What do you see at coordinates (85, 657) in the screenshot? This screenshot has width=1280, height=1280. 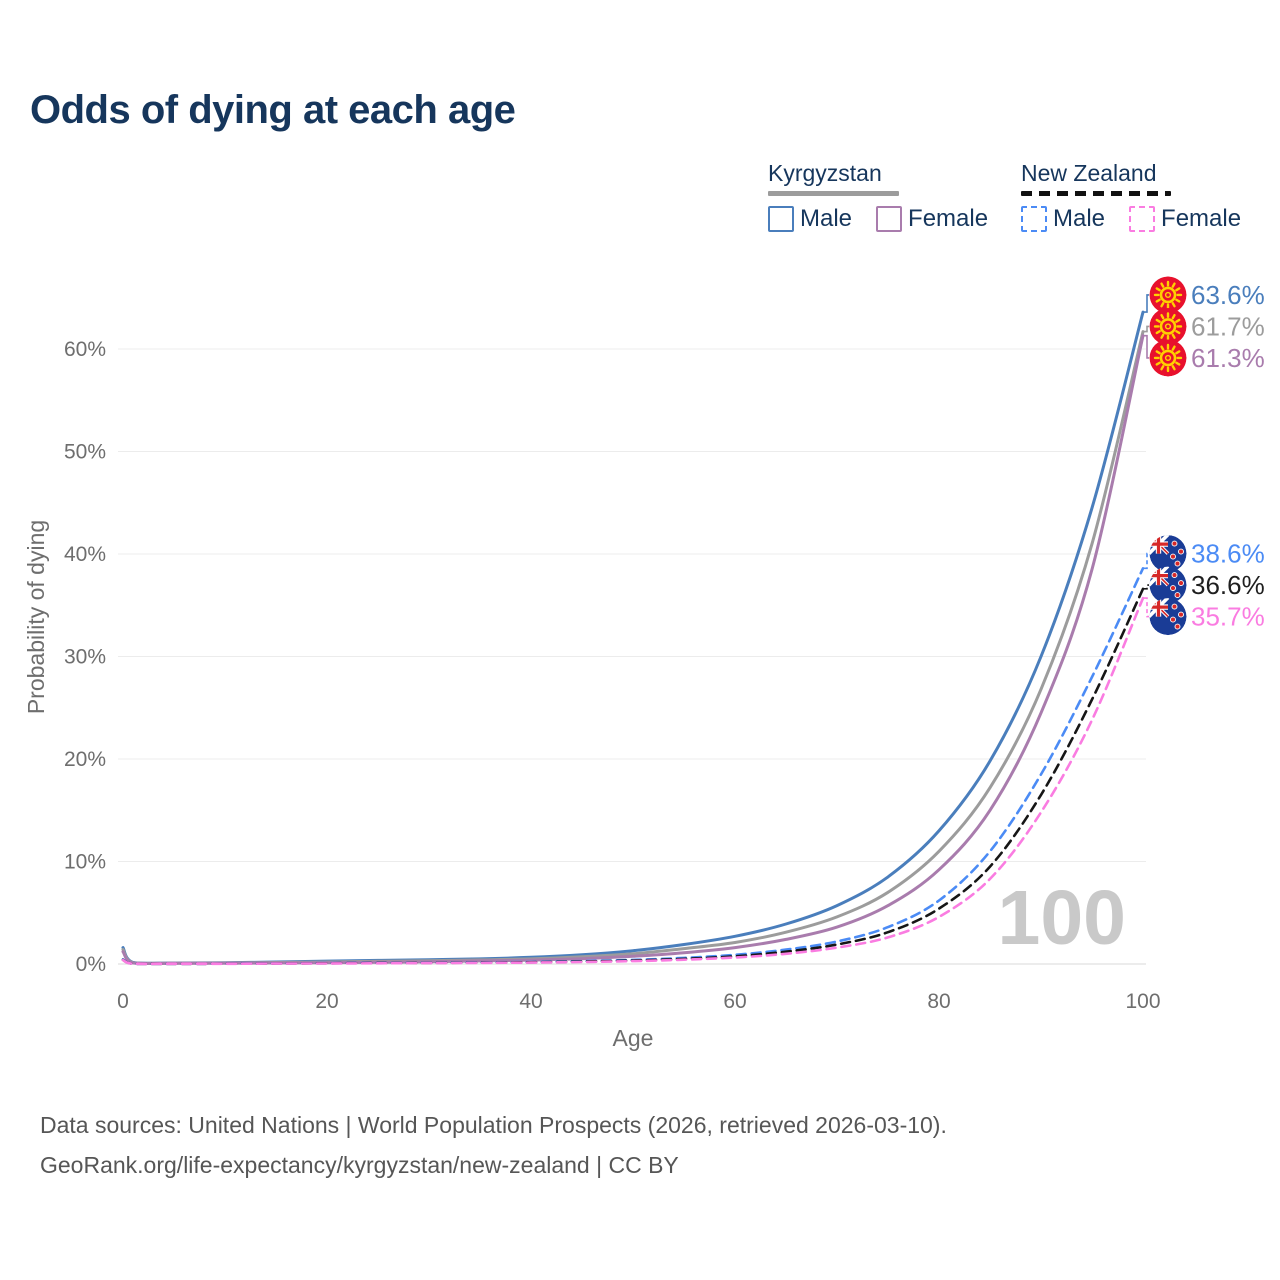 I see `y-tick-label: 30%` at bounding box center [85, 657].